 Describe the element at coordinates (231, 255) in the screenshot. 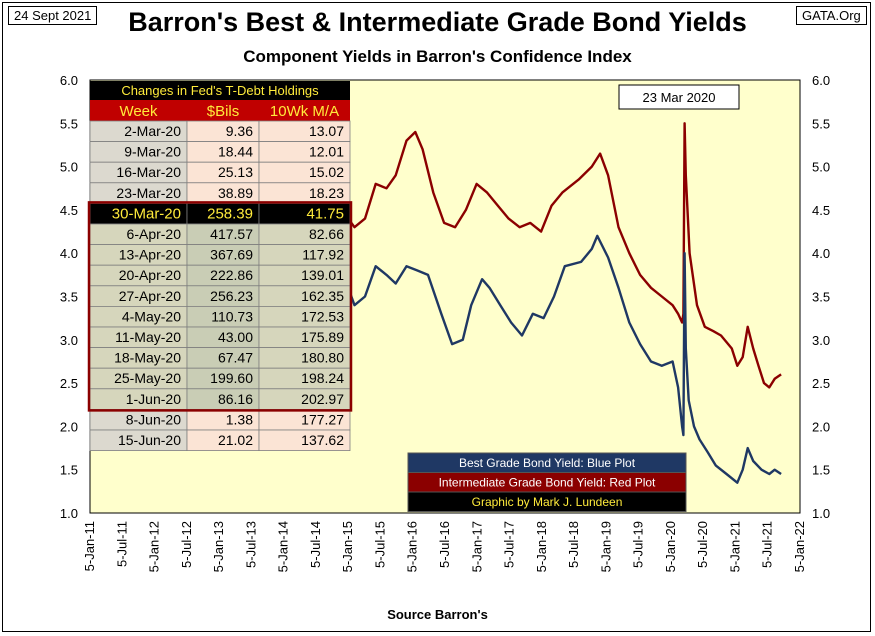

I see `table-cell: 367.69` at that location.